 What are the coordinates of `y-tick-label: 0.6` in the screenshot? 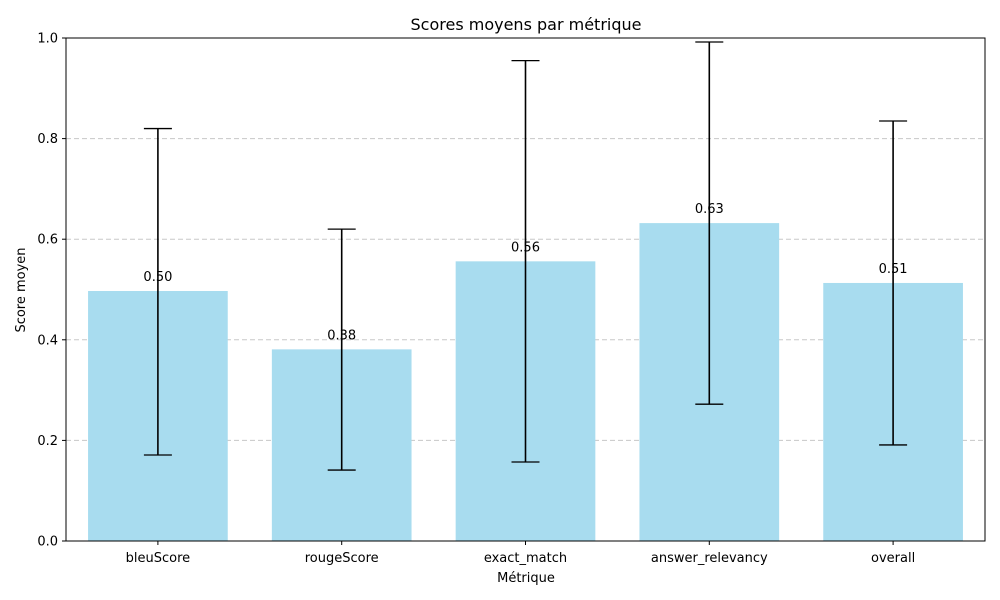 It's located at (47, 240).